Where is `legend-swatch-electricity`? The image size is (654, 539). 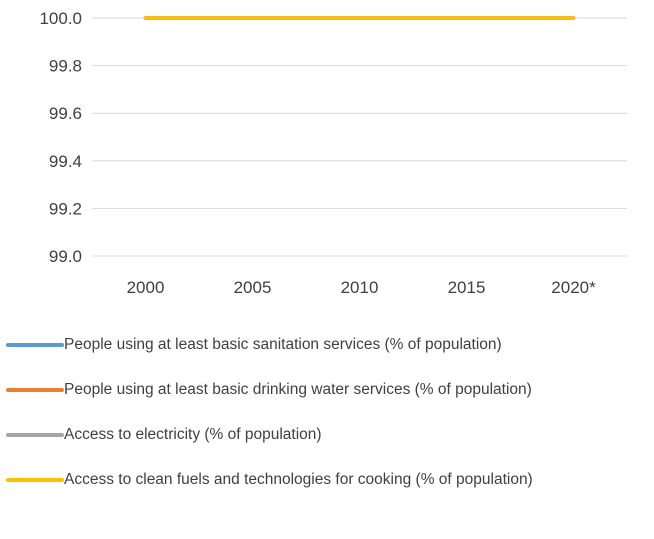 legend-swatch-electricity is located at coordinates (35, 435).